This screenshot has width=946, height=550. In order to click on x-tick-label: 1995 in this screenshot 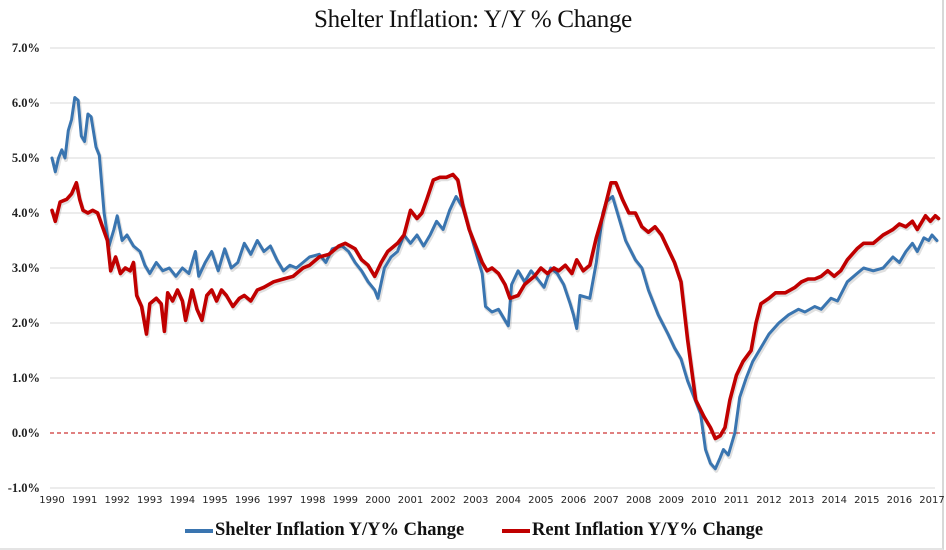, I will do `click(214, 500)`.